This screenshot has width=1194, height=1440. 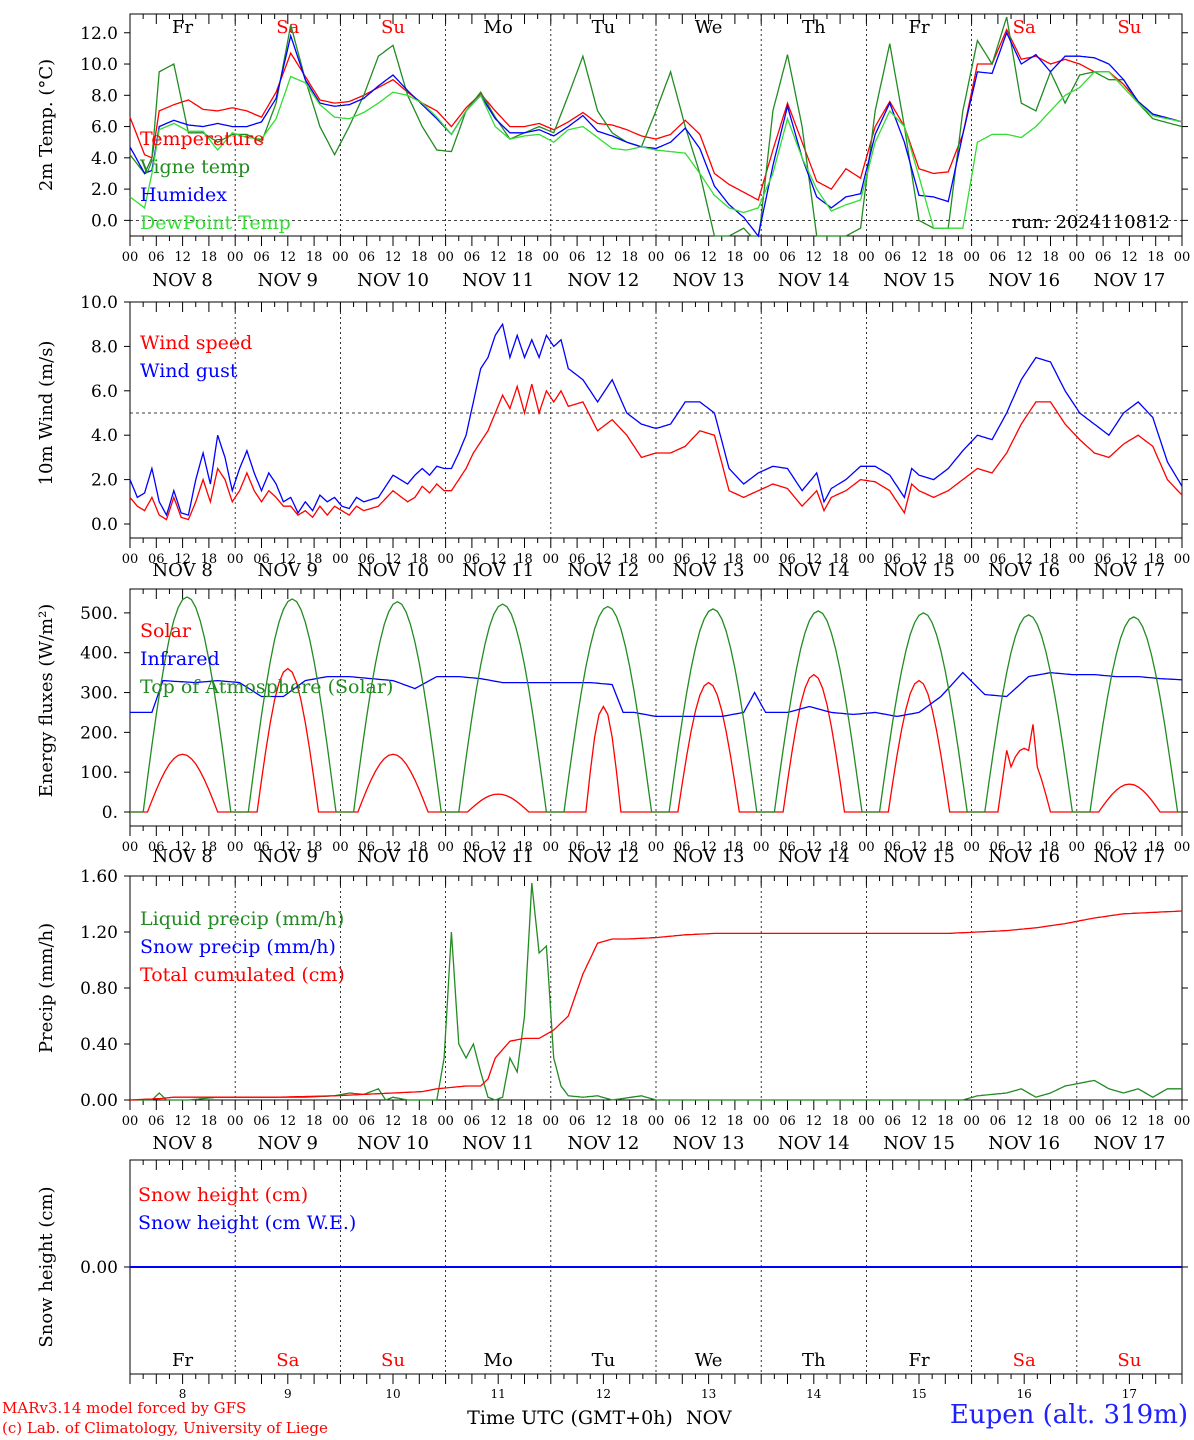 I want to click on legend-entry: Wind speed, so click(x=196, y=343).